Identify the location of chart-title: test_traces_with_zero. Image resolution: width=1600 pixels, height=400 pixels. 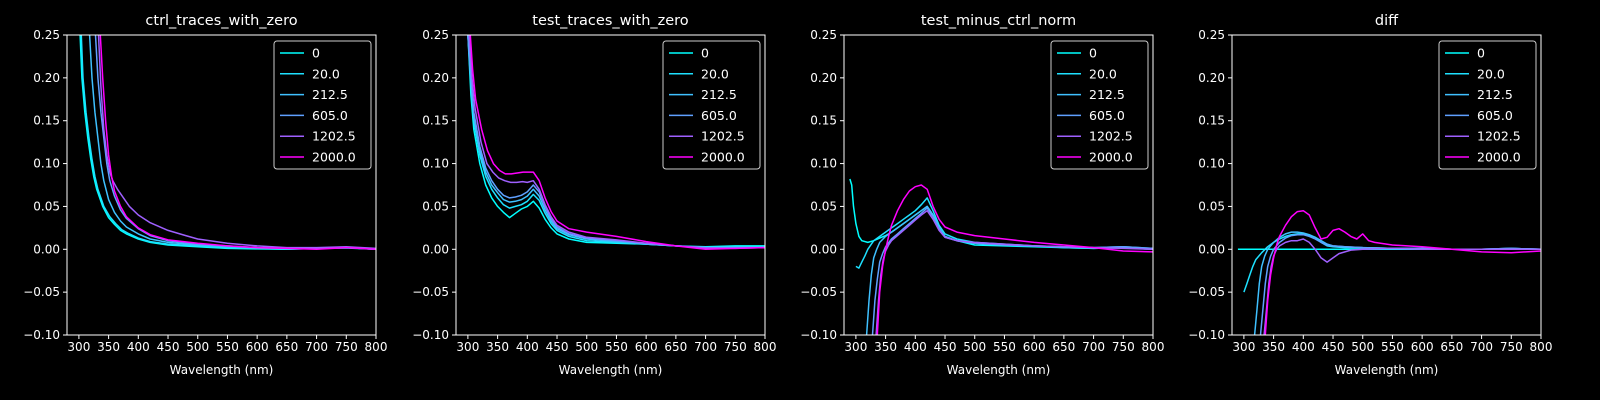
(610, 21).